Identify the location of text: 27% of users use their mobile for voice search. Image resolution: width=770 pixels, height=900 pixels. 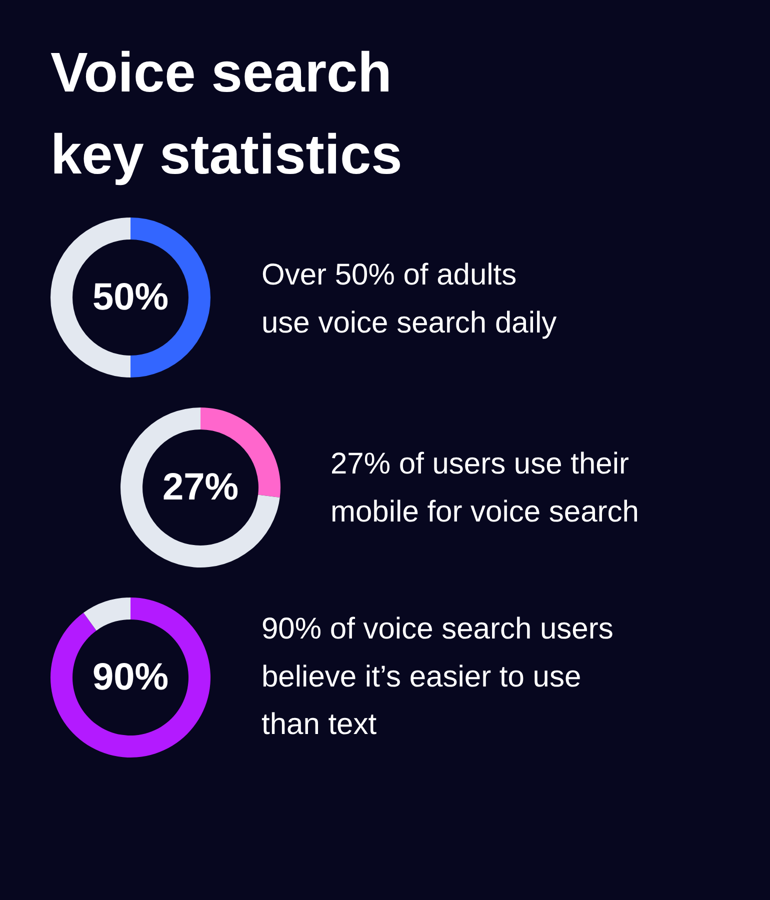
(484, 488).